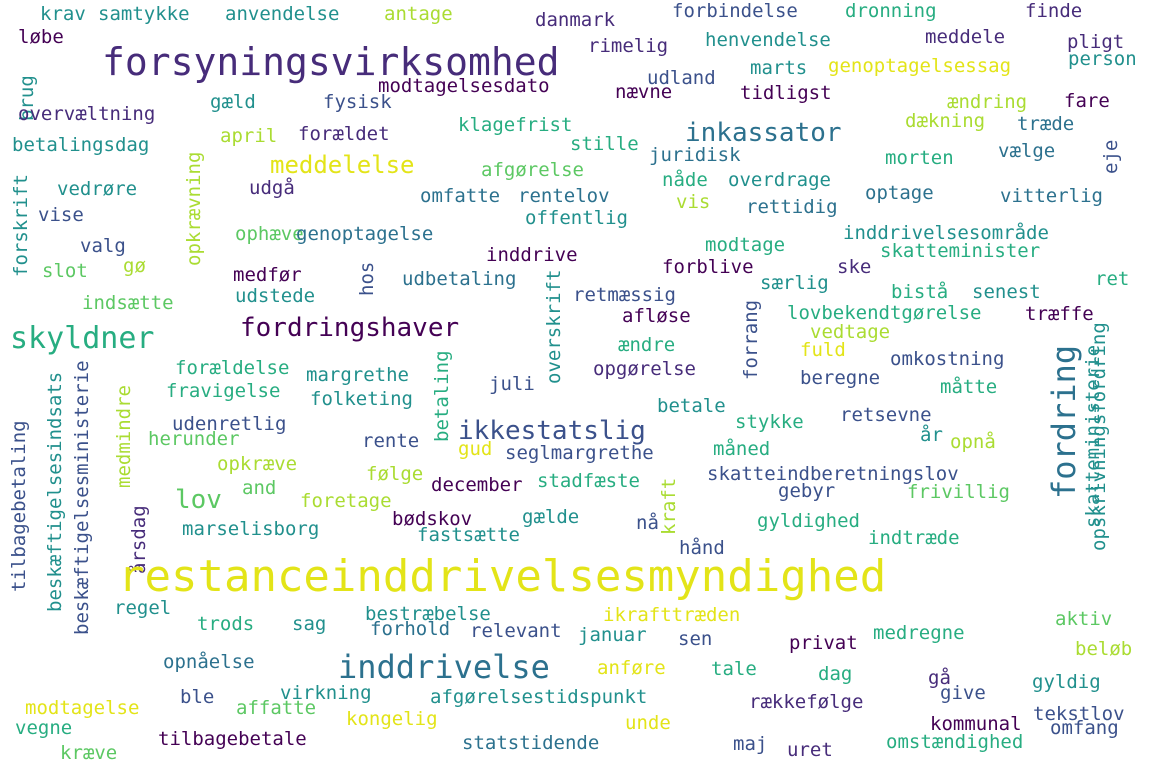 This screenshot has height=770, width=1155. What do you see at coordinates (442, 396) in the screenshot?
I see `word-betaling: betaling` at bounding box center [442, 396].